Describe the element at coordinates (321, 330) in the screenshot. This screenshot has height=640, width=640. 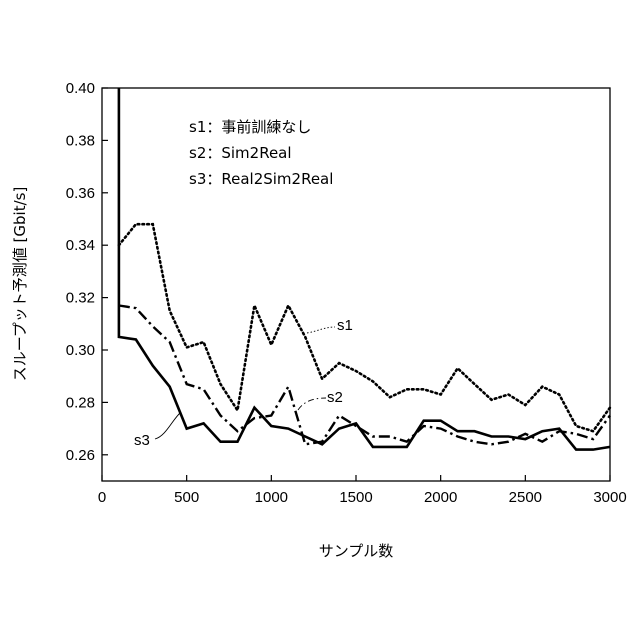
I see `callout-leader-s1` at that location.